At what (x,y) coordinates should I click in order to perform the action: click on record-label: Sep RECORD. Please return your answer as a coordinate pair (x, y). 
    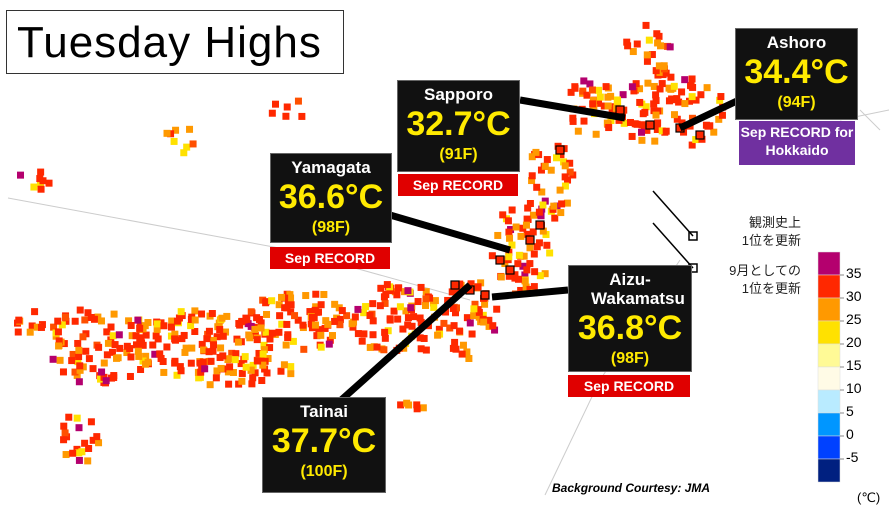
    Looking at the image, I should click on (330, 258).